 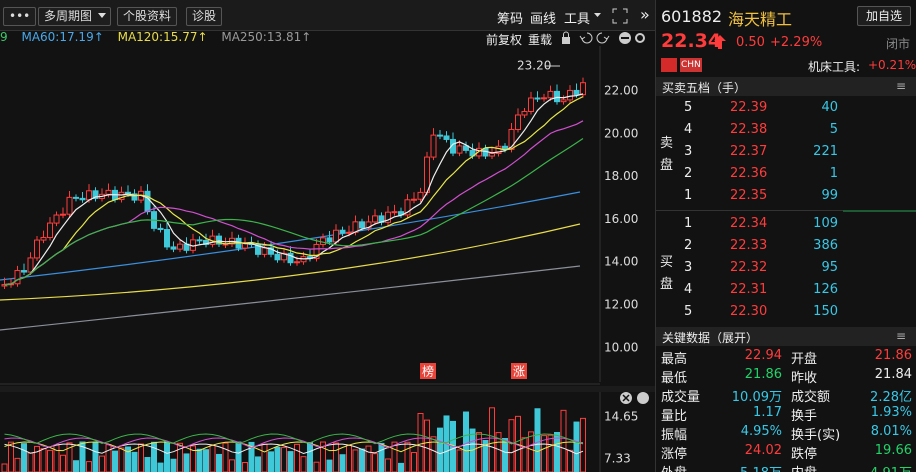 What do you see at coordinates (510, 19) in the screenshot?
I see `chip-tool: 筹码` at bounding box center [510, 19].